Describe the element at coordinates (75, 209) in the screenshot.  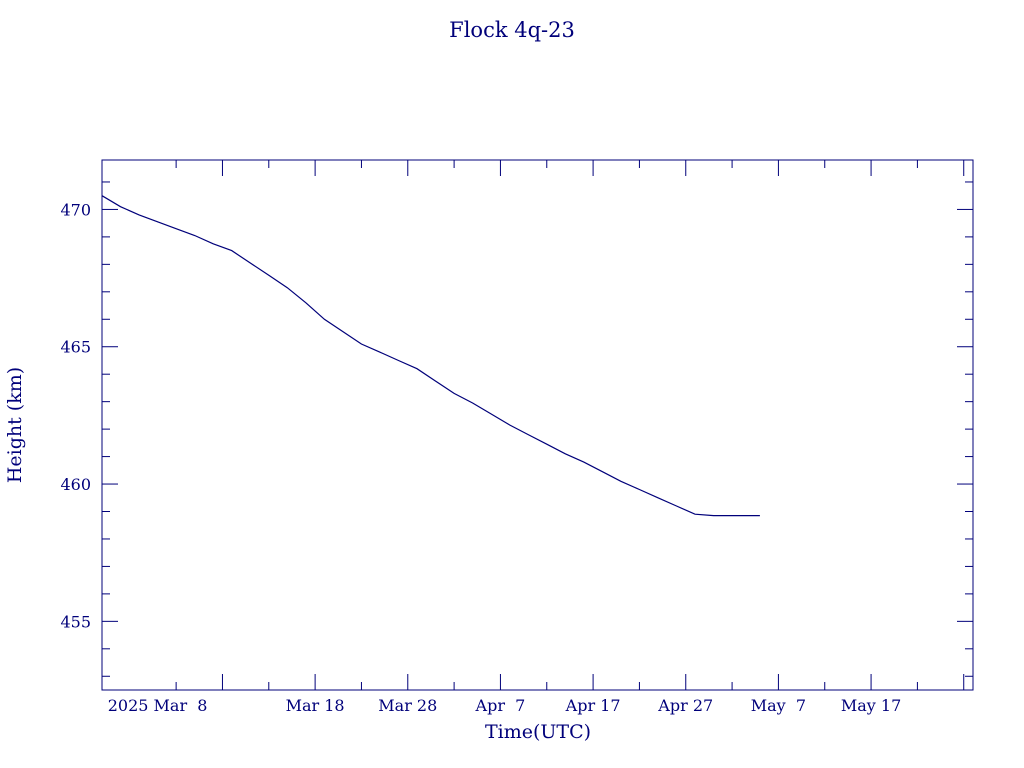
I see `y-tick-label: 470` at that location.